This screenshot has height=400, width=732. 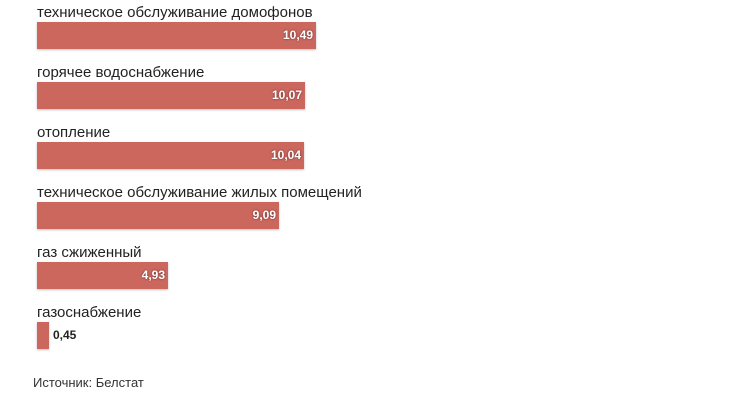 What do you see at coordinates (285, 155) in the screenshot?
I see `data-label: 10,04` at bounding box center [285, 155].